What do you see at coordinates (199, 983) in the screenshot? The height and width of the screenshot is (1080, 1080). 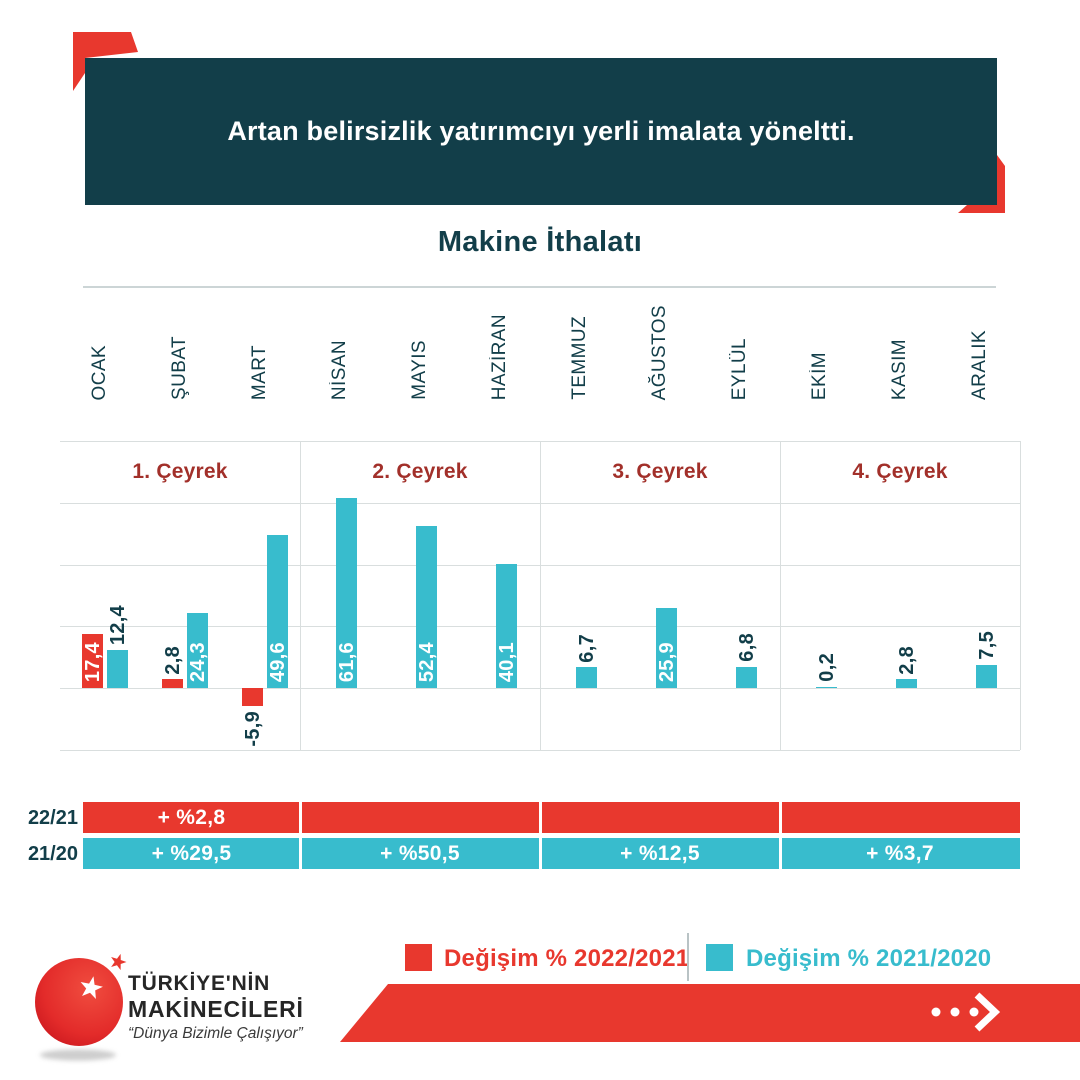 I see `brand-name-line1: TÜRKİYE'NİN` at bounding box center [199, 983].